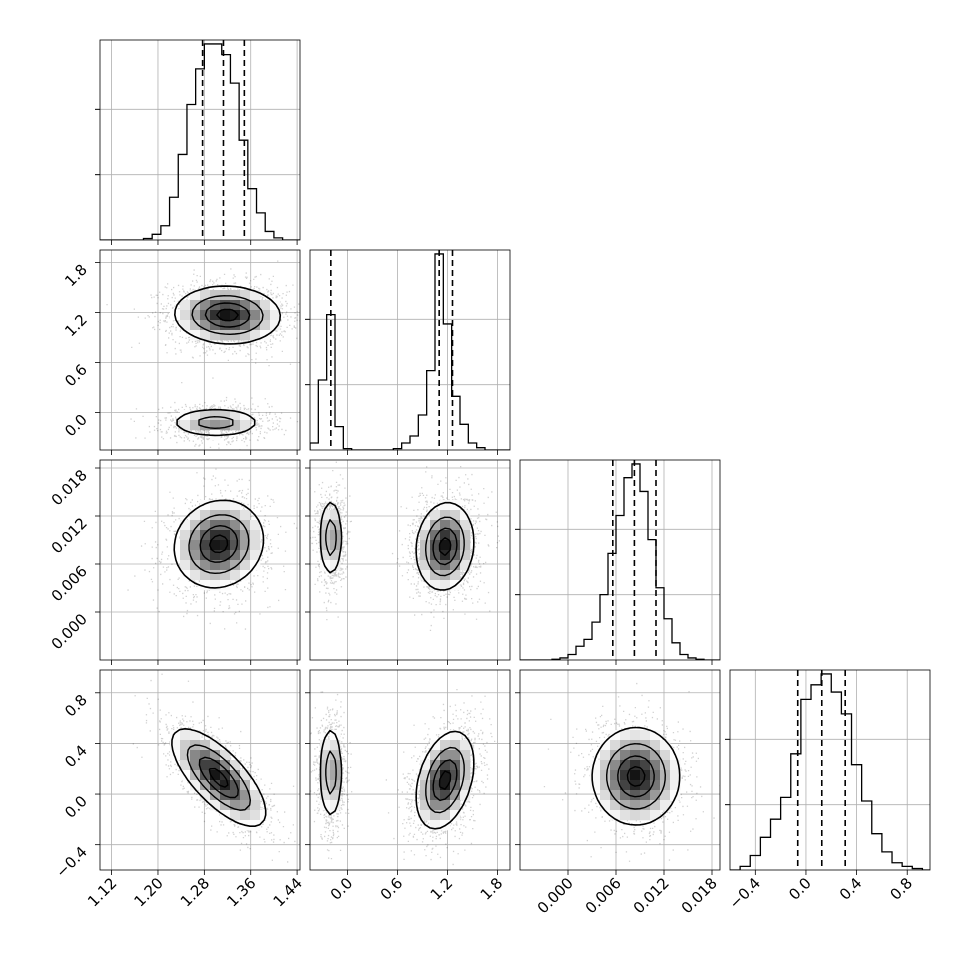  Describe the element at coordinates (800, 889) in the screenshot. I see `x-tick-label: 0.0` at that location.